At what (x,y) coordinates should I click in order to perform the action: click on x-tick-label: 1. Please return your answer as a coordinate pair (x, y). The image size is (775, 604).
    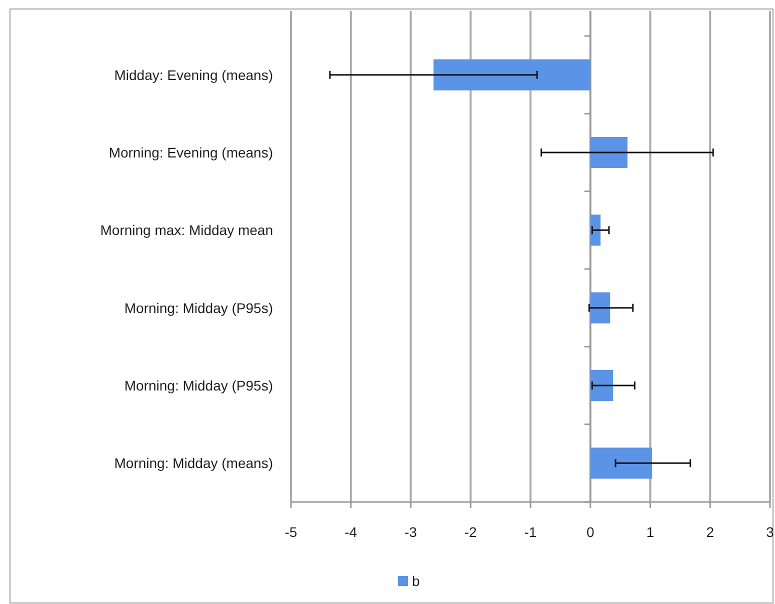
    Looking at the image, I should click on (650, 532).